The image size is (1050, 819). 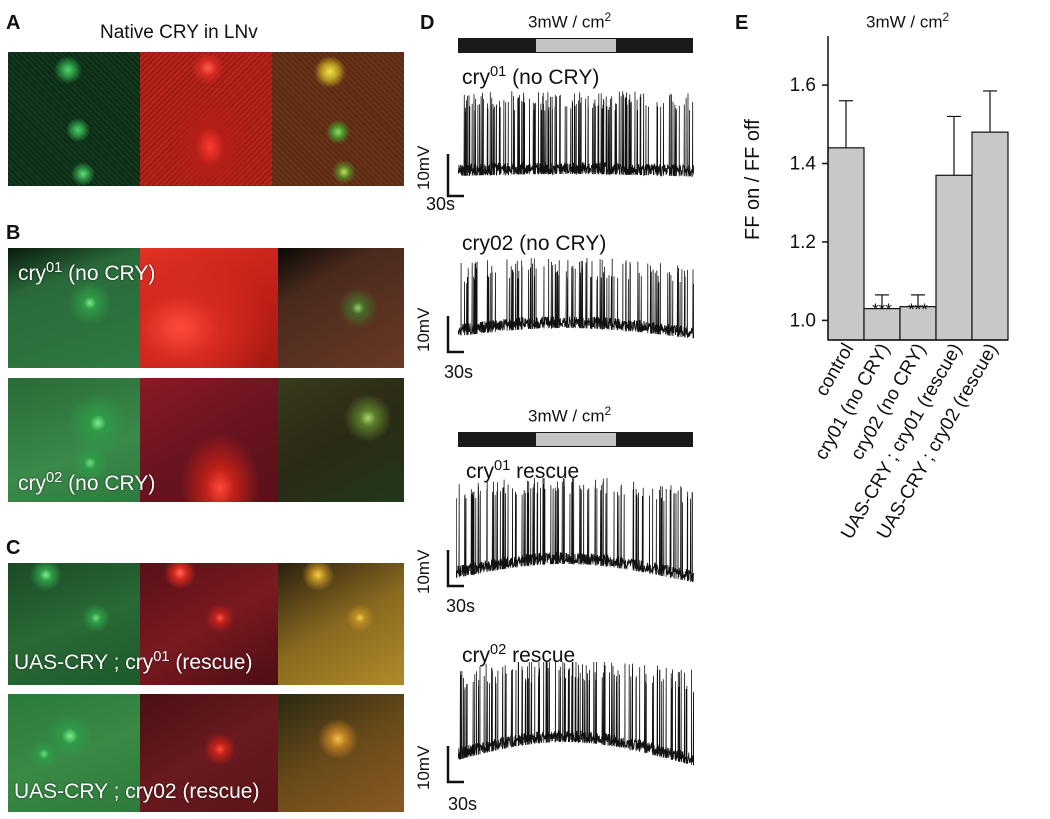 I want to click on panel-d-stim-title-2: 3mW / cm2, so click(x=570, y=415).